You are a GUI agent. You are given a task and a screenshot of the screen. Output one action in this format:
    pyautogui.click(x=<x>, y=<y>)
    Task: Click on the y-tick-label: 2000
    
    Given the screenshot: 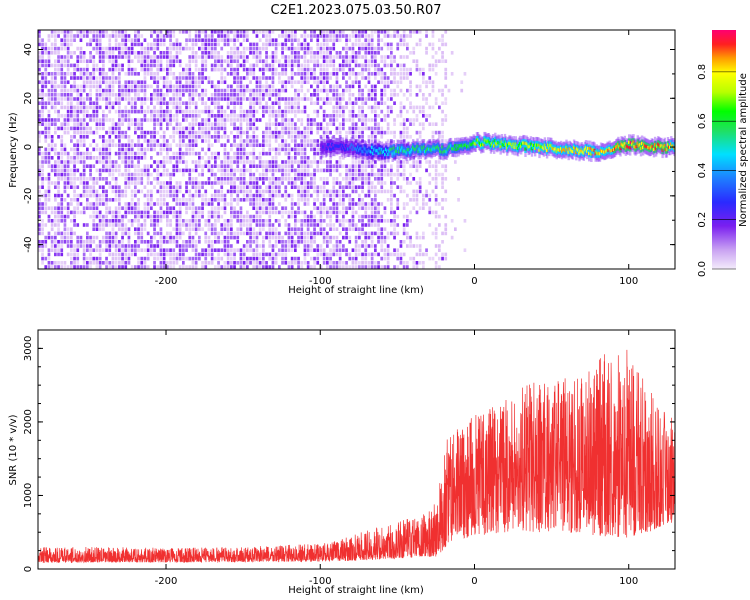 What is the action you would take?
    pyautogui.click(x=28, y=421)
    